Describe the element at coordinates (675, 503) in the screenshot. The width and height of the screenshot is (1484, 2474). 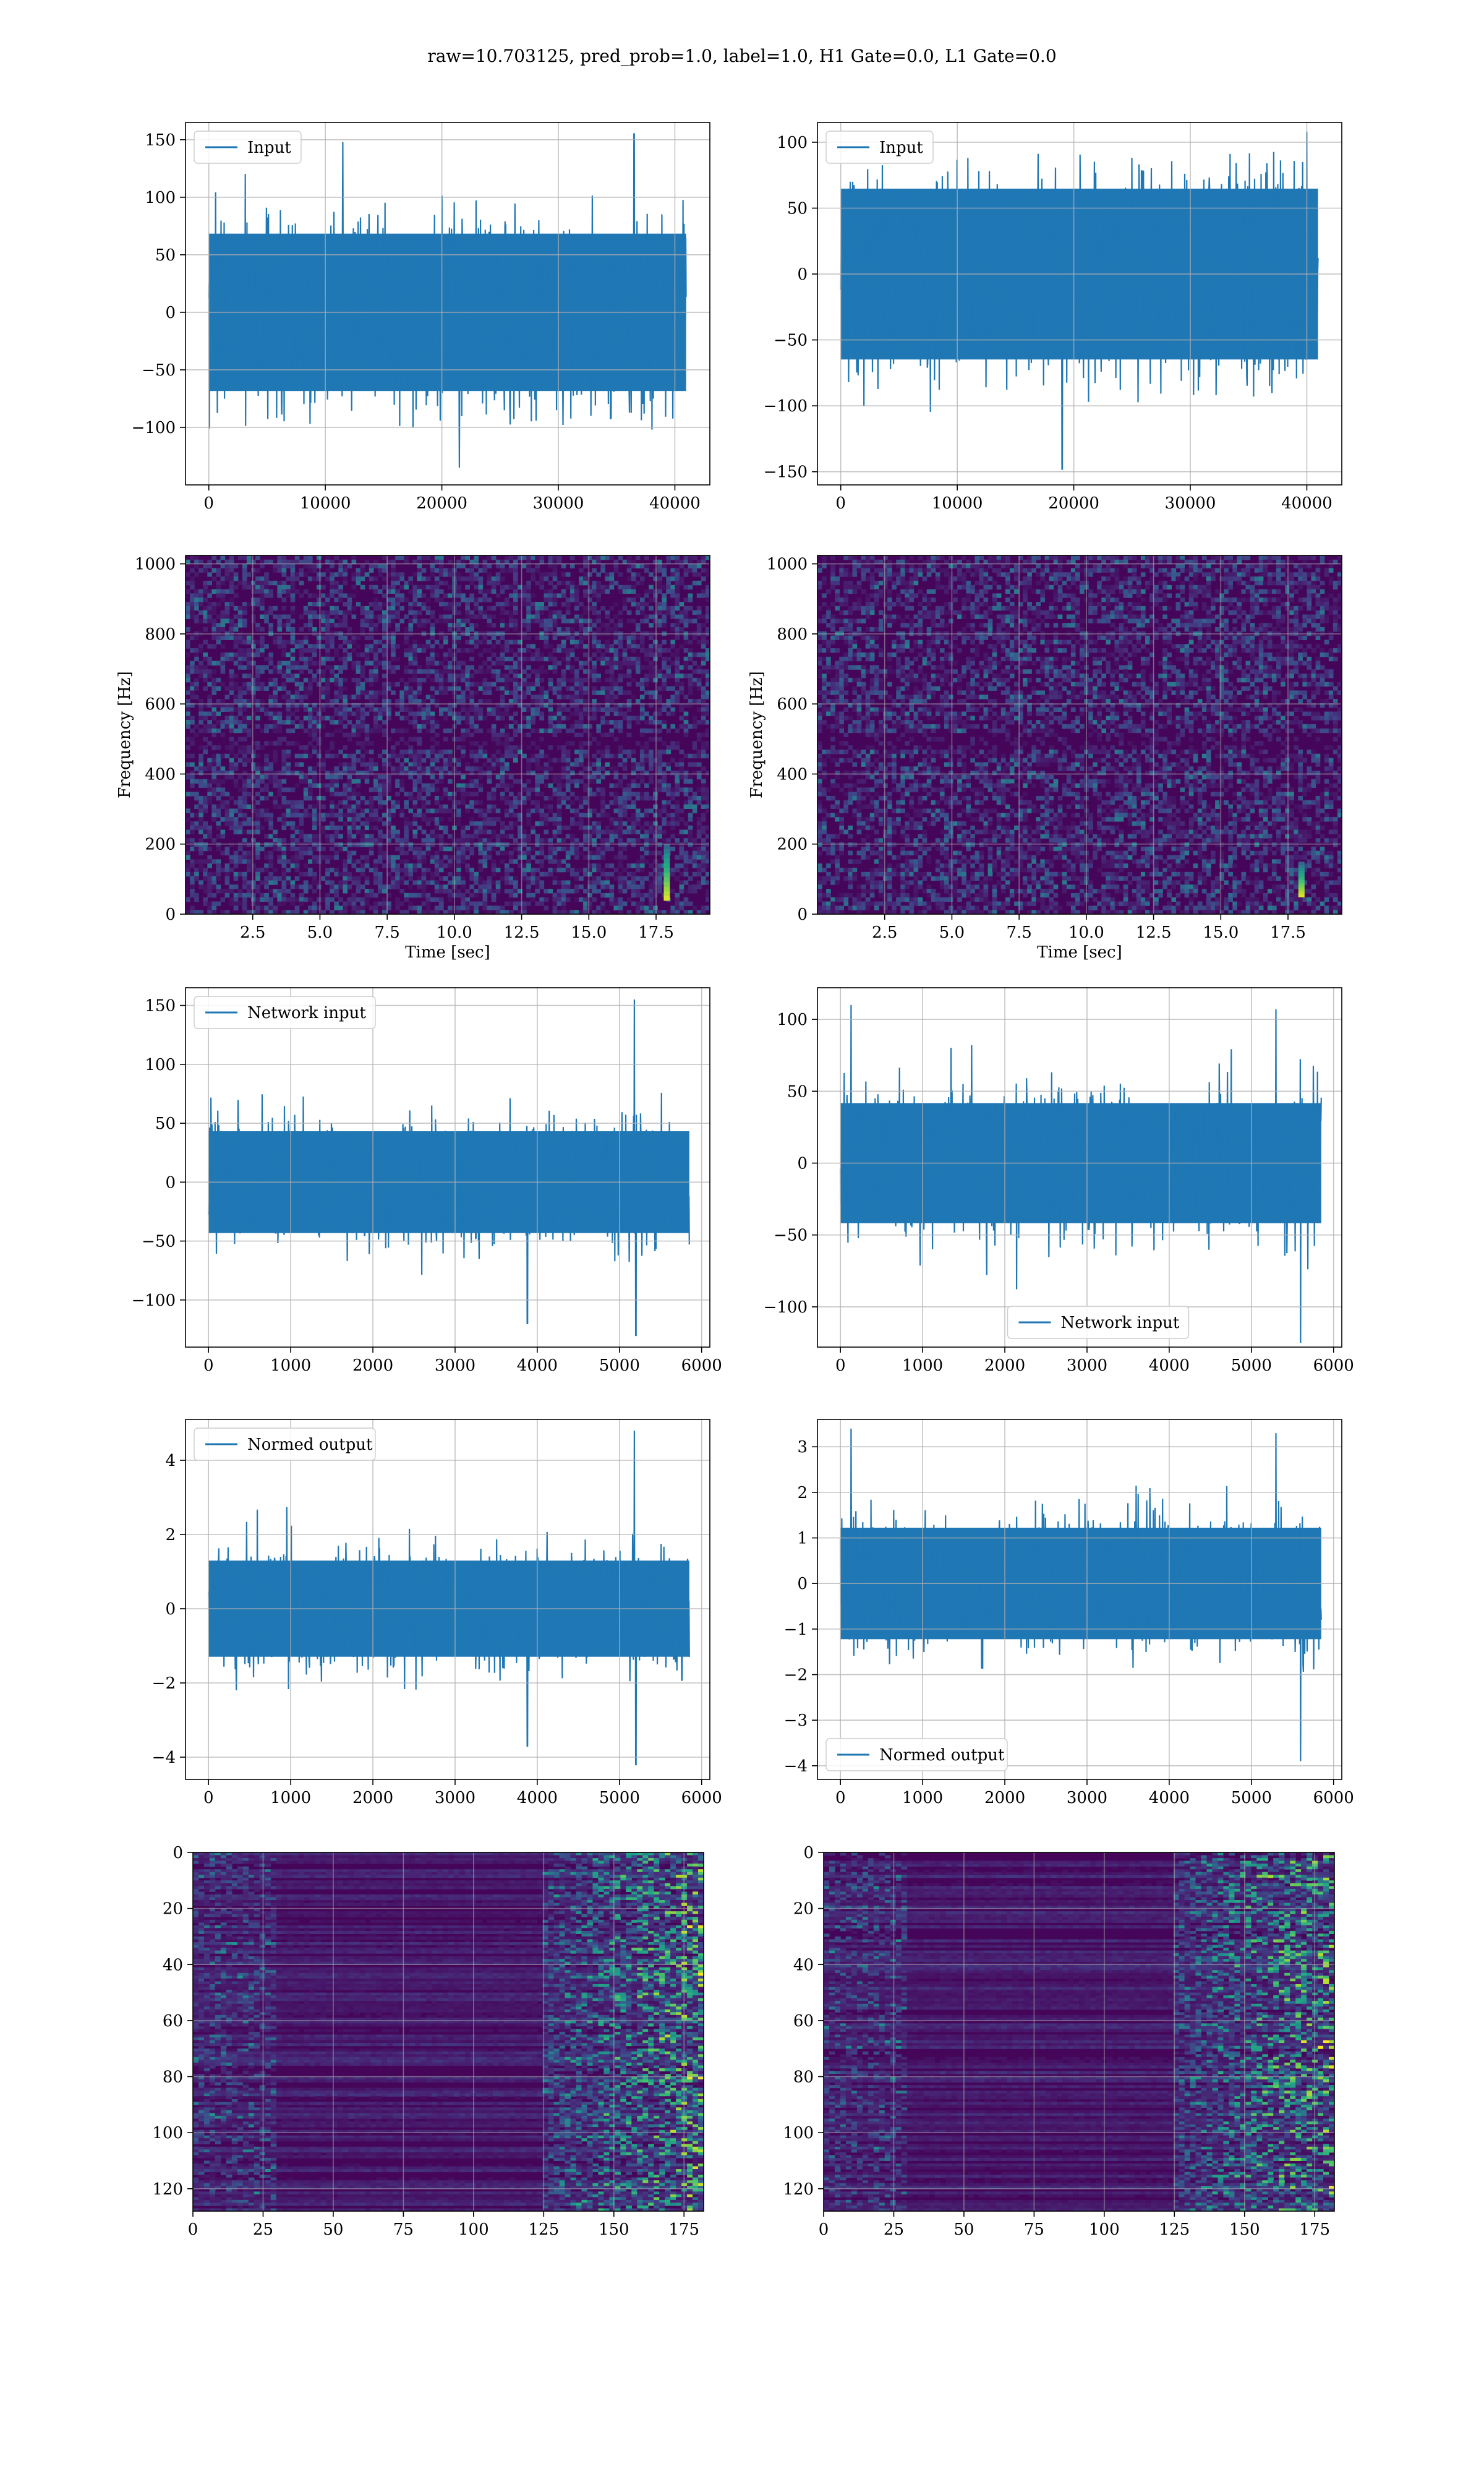
I see `input-h1-xtick-label: 40000` at that location.